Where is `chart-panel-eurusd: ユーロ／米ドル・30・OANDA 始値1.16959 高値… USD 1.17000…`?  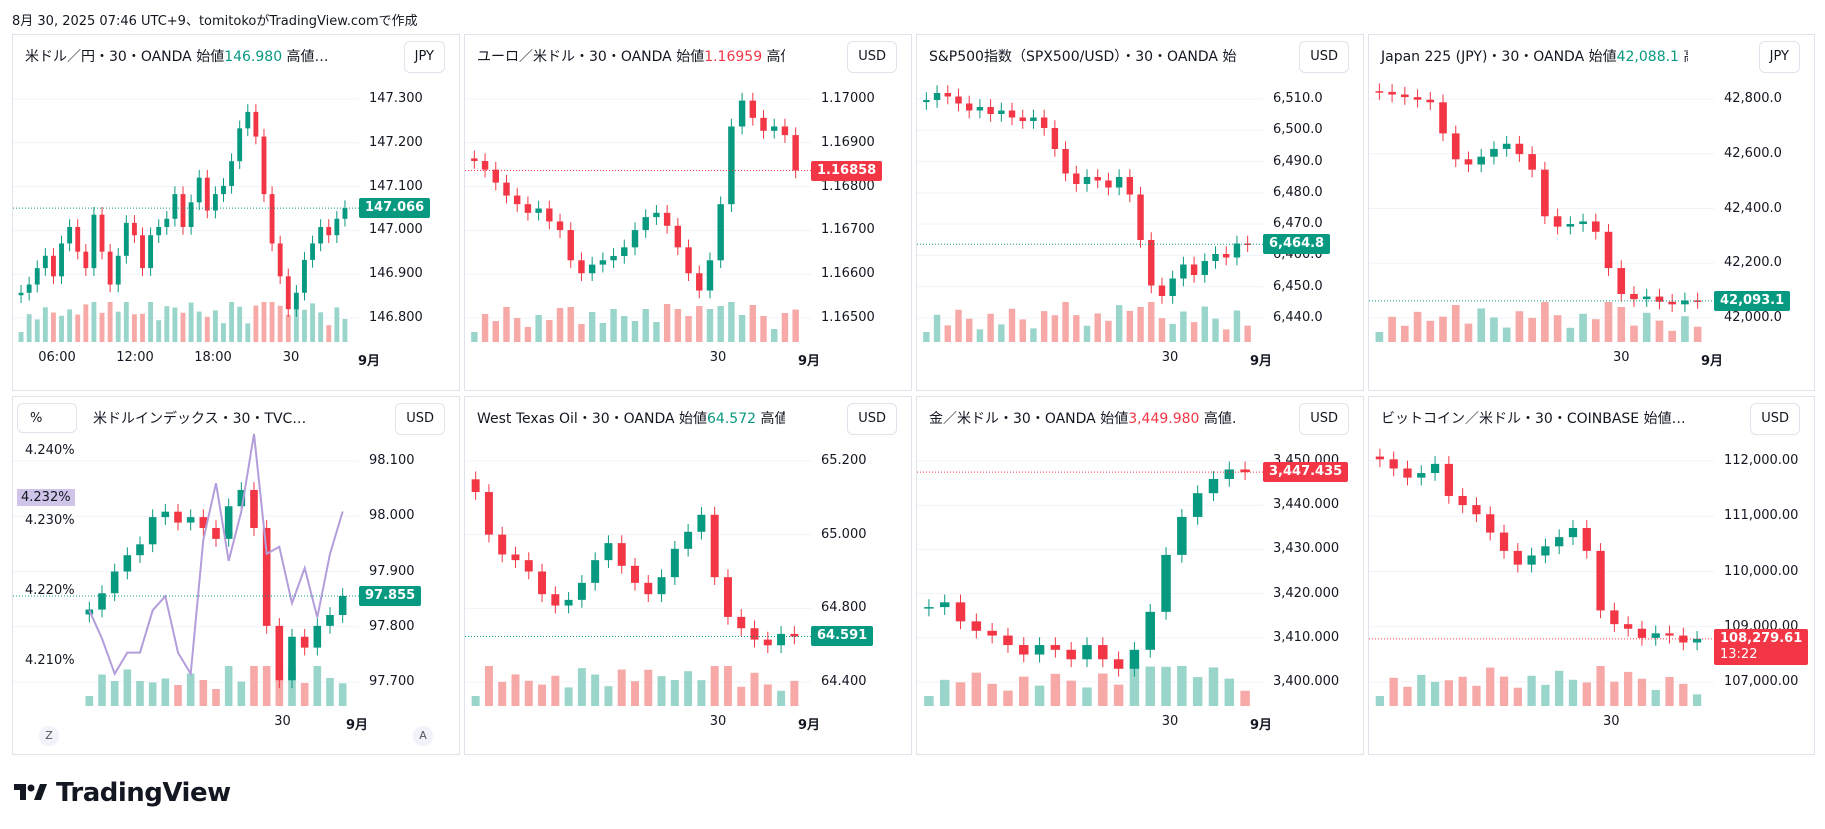
chart-panel-eurusd: ユーロ／米ドル・30・OANDA 始値1.16959 高値… USD 1.17000… is located at coordinates (688, 212).